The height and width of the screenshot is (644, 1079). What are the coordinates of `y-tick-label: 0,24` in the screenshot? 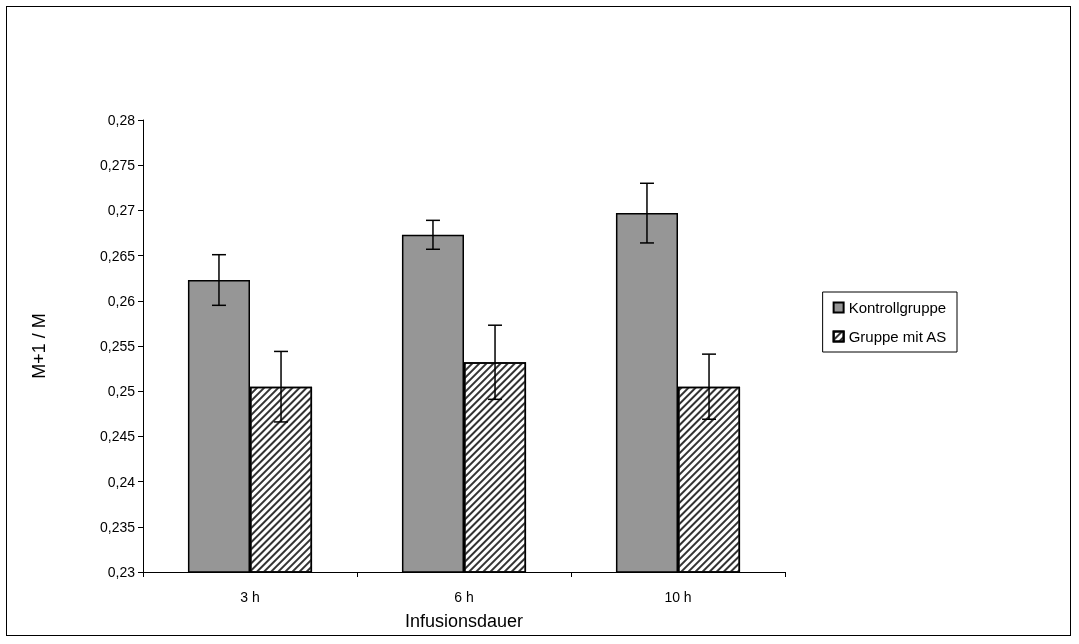 It's located at (121, 481).